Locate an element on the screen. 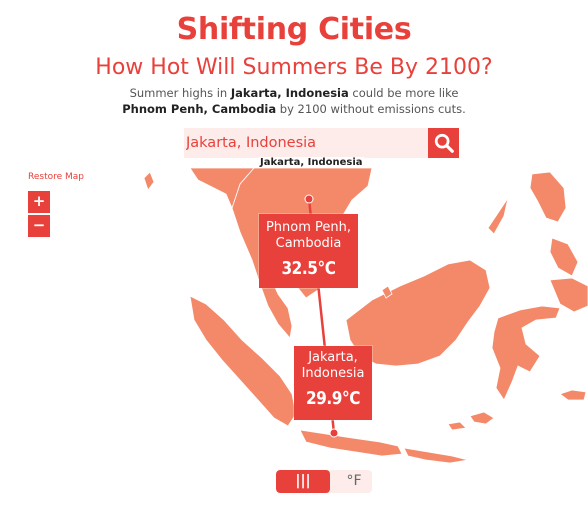 The width and height of the screenshot is (588, 505). marker-dot-jakarta is located at coordinates (334, 433).